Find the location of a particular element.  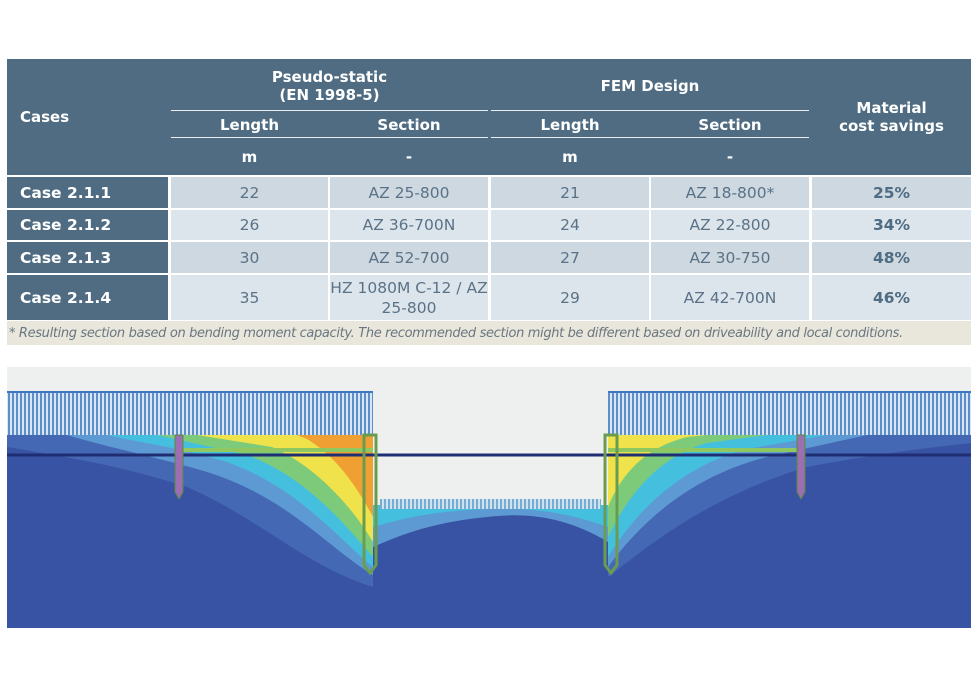

header-savings: Material cost savings is located at coordinates (891, 117).